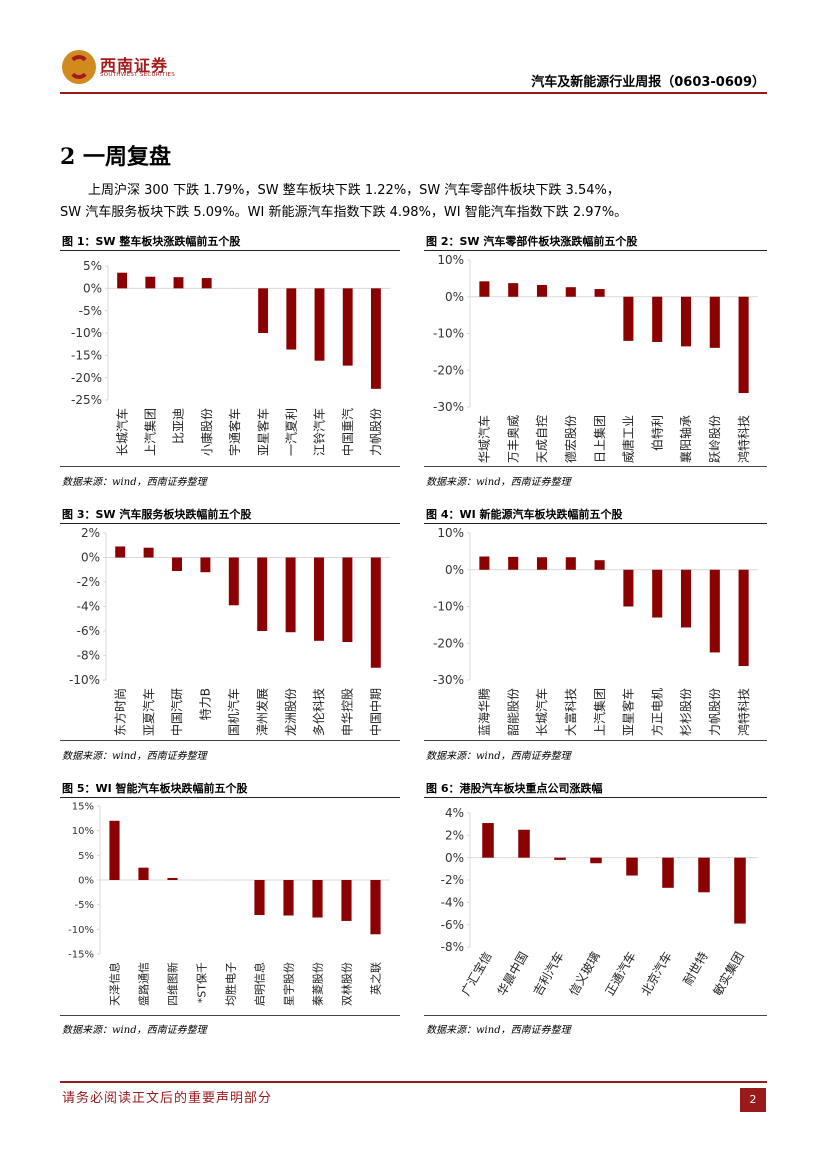 The width and height of the screenshot is (827, 1169). I want to click on category-label: 比亚迪, so click(179, 426).